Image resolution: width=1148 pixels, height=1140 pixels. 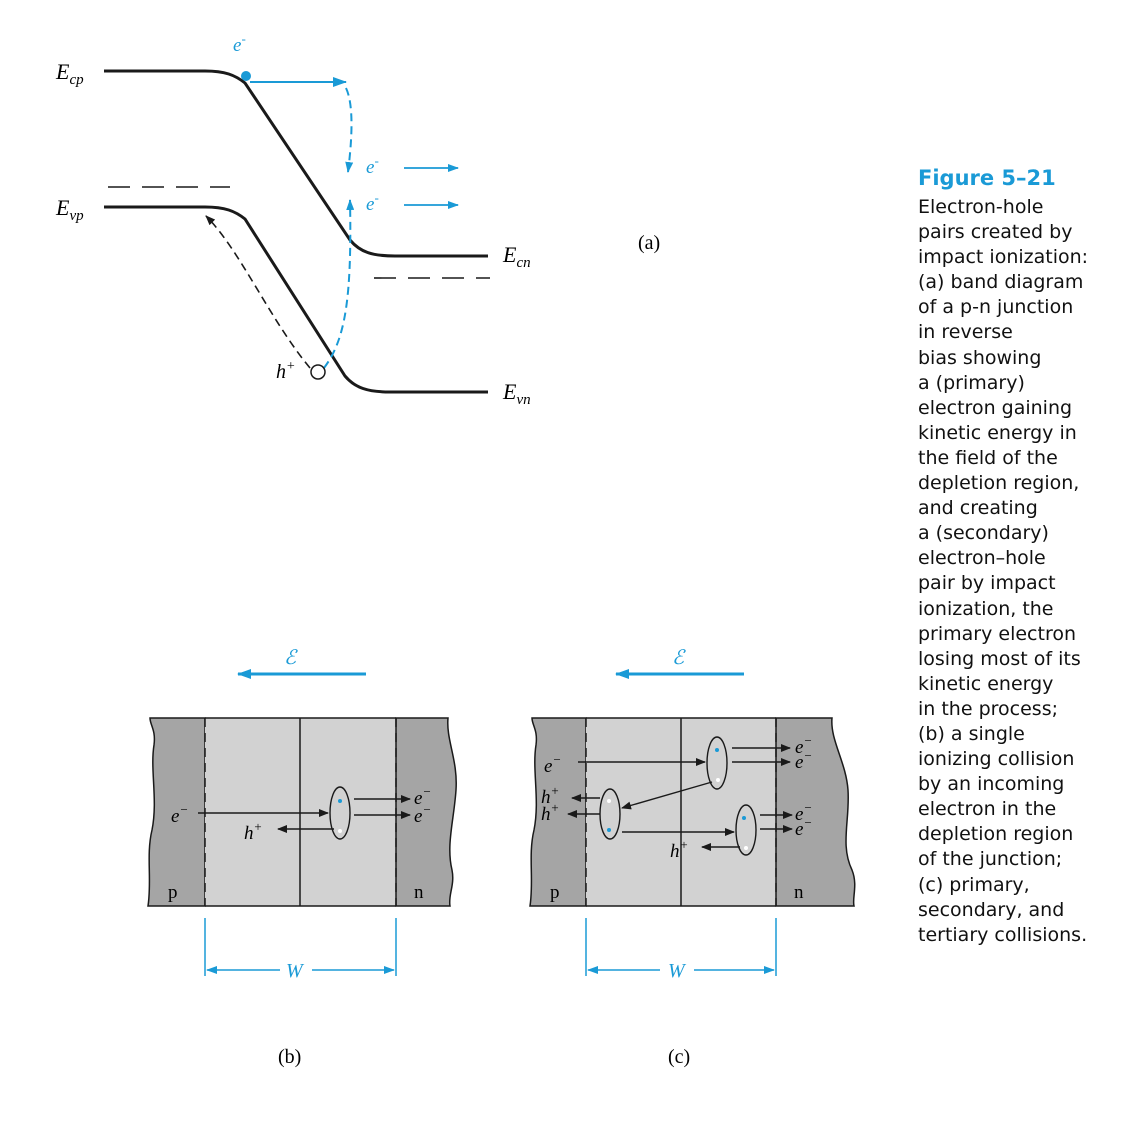 I want to click on p-region-c, so click(x=558, y=812).